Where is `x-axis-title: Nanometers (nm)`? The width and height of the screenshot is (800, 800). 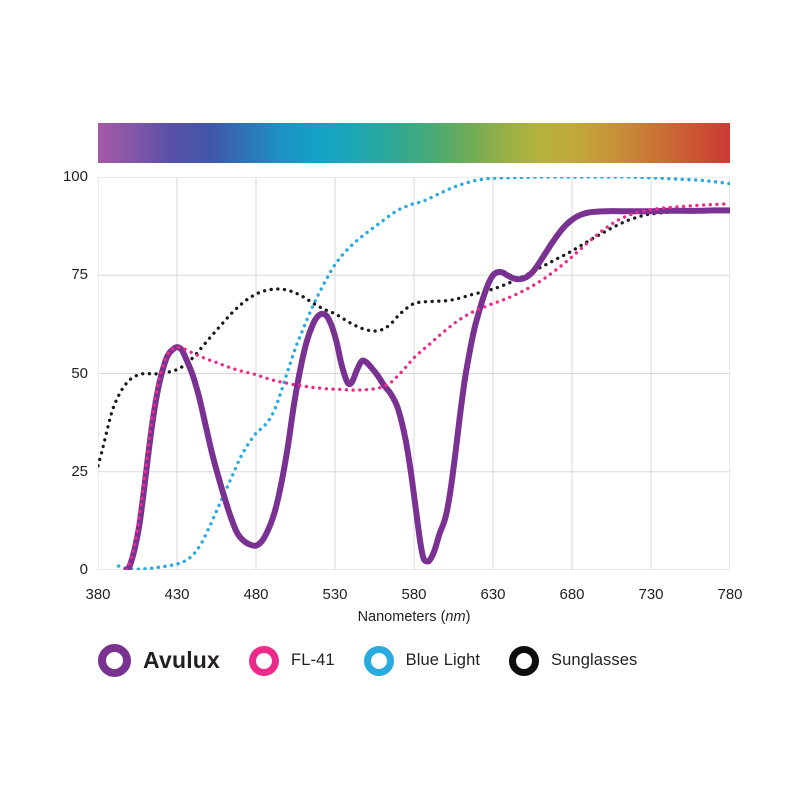 x-axis-title: Nanometers (nm) is located at coordinates (414, 617).